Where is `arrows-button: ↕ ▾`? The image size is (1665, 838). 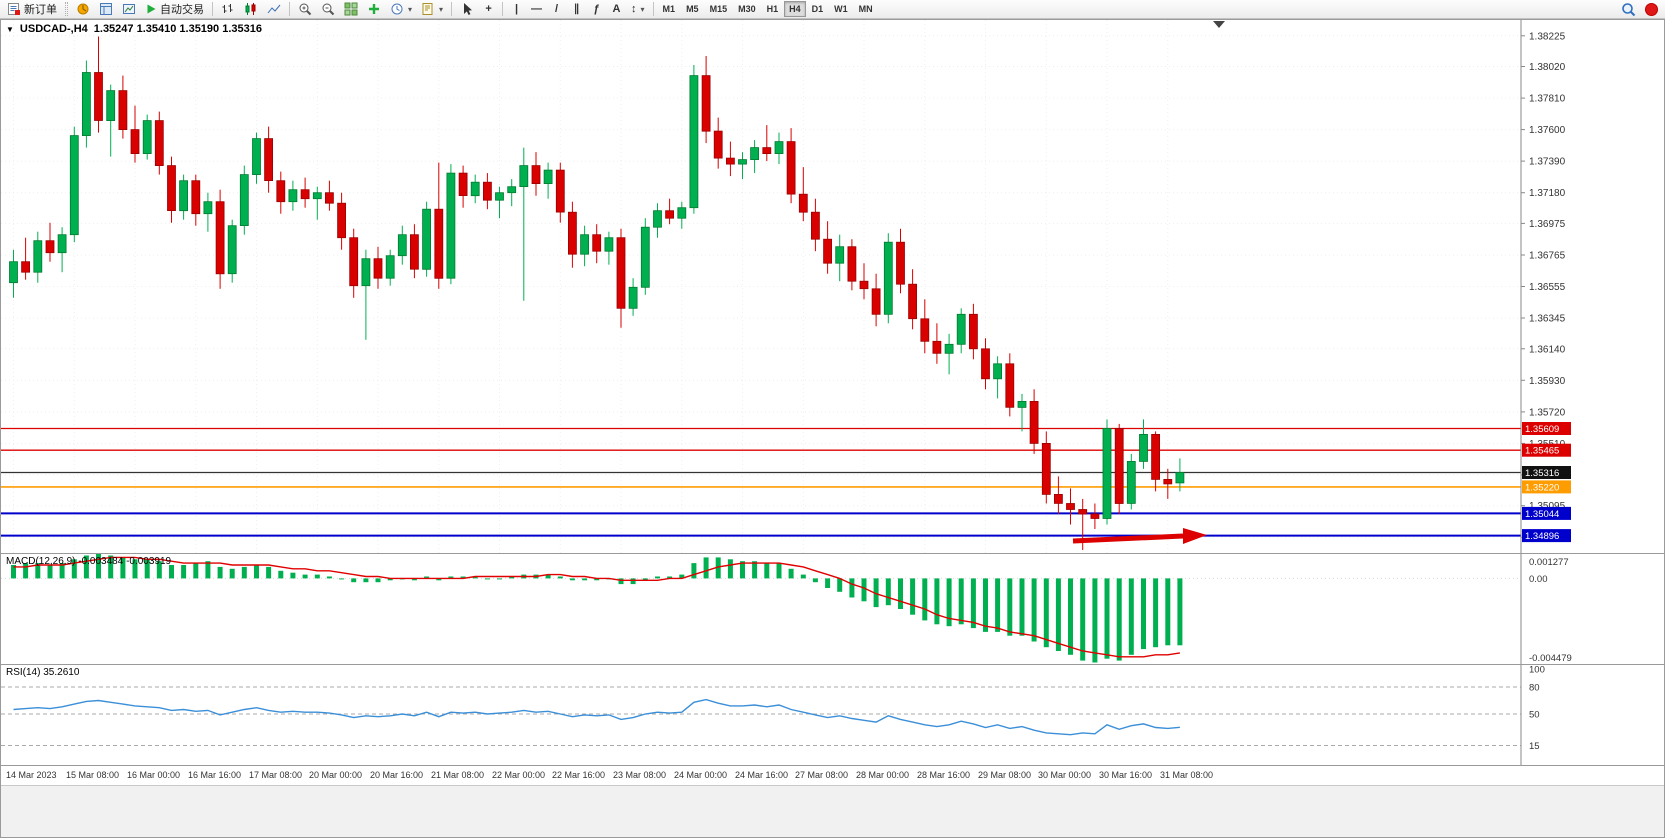
arrows-button: ↕ ▾ is located at coordinates (638, 9).